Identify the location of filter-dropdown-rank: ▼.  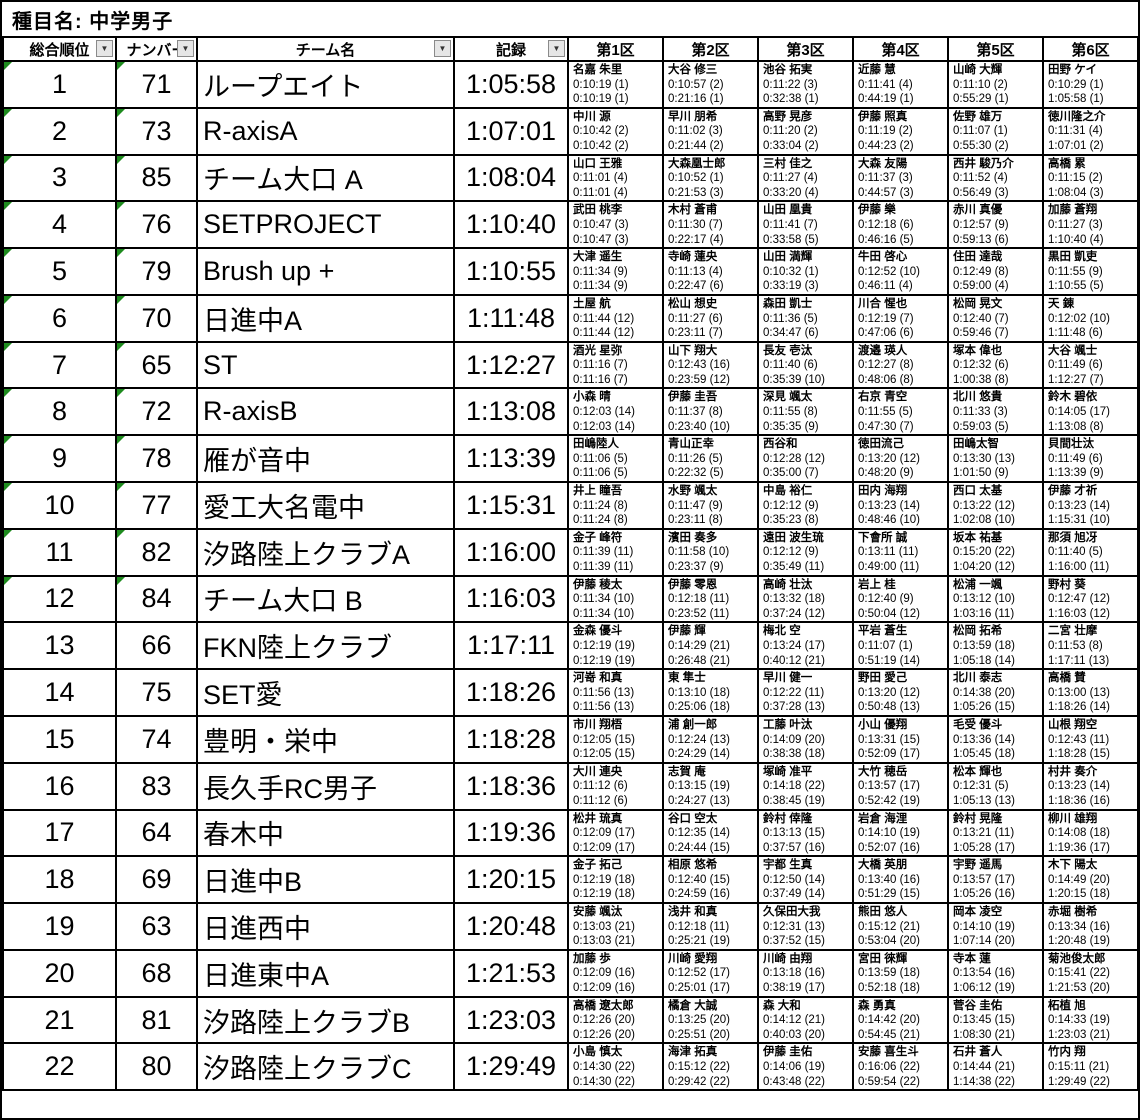
(104, 48).